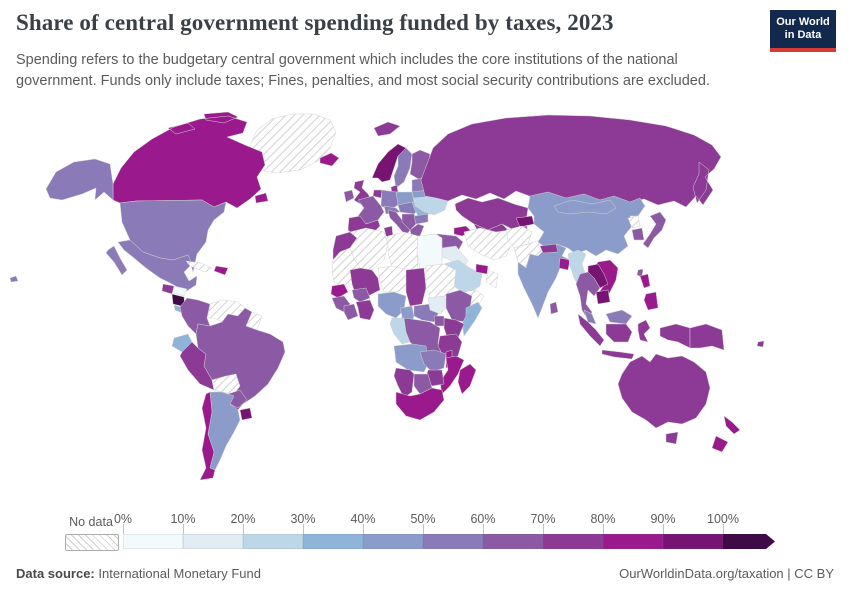 This screenshot has height=600, width=850. I want to click on map-region-nigeria, so click(392, 305).